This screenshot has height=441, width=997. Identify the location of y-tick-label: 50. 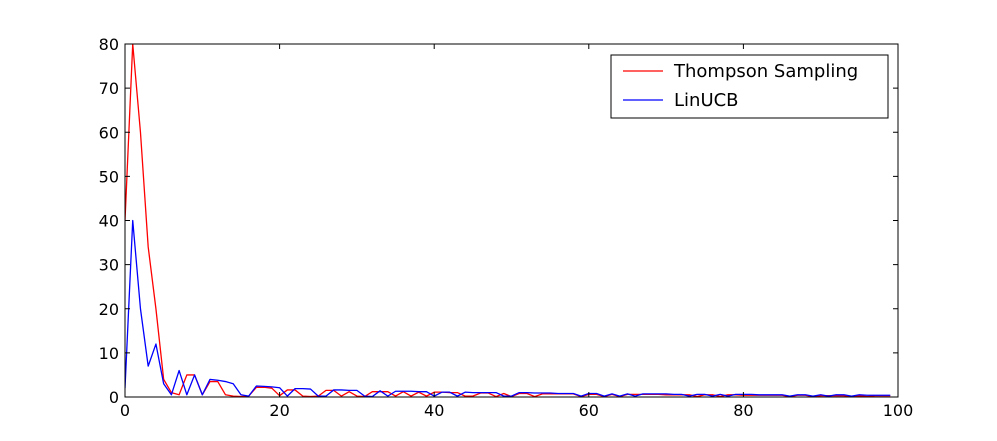
(109, 176).